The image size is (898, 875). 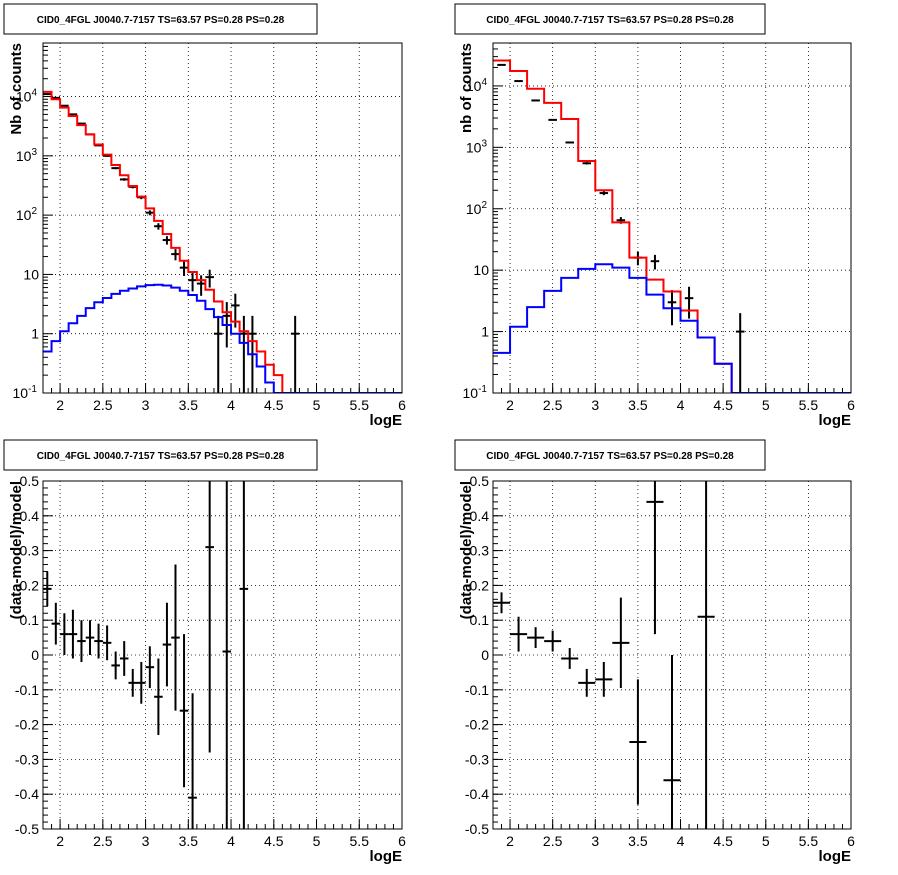 I want to click on y-tick-label: -0.2, so click(x=477, y=725).